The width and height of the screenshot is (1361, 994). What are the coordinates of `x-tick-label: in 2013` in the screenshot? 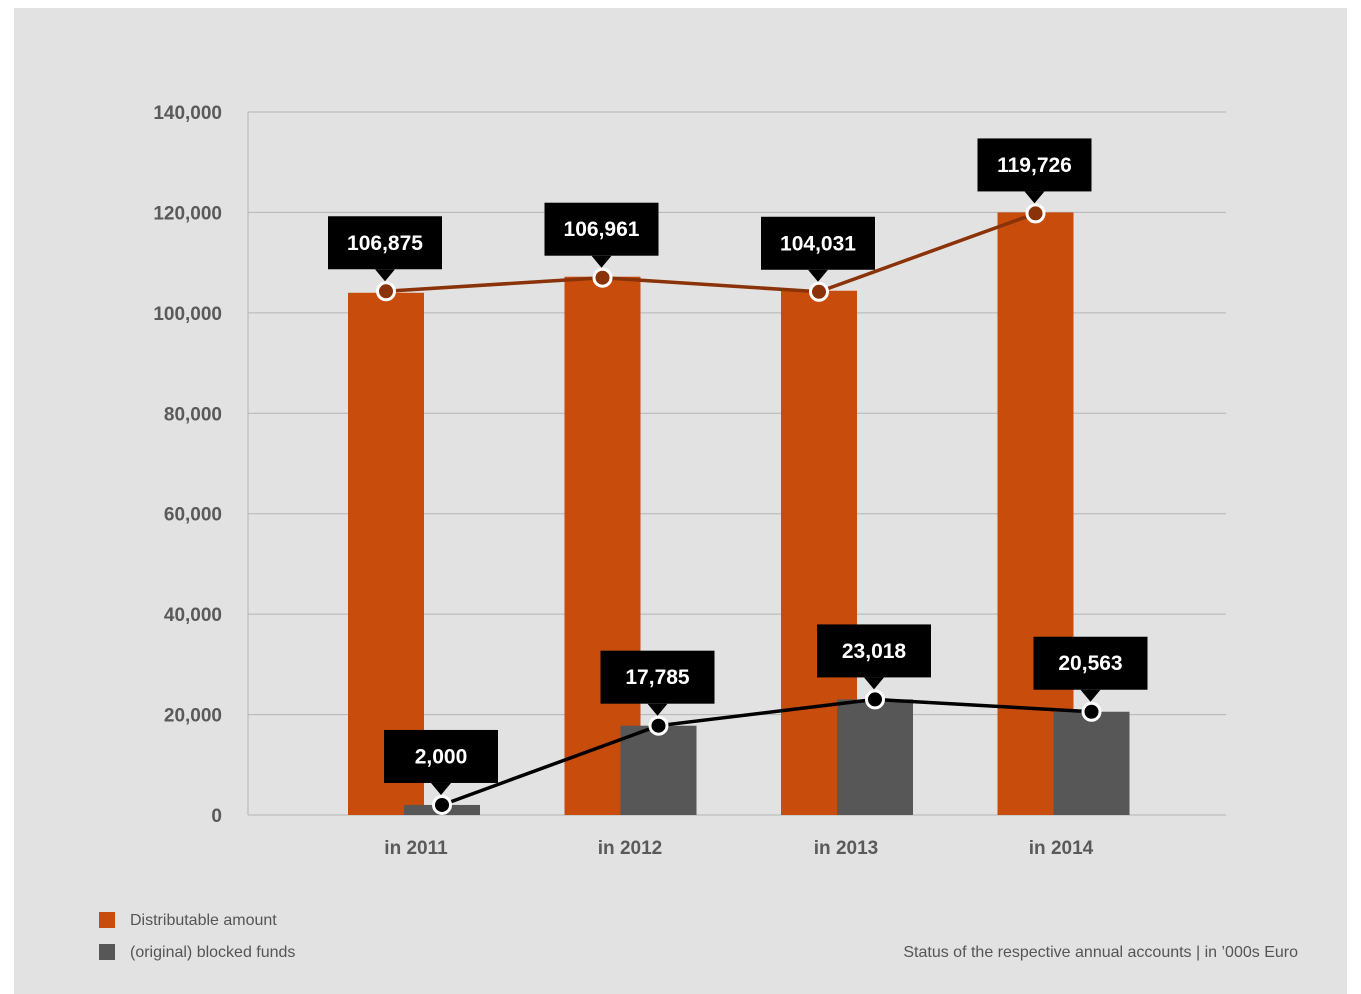 It's located at (846, 848).